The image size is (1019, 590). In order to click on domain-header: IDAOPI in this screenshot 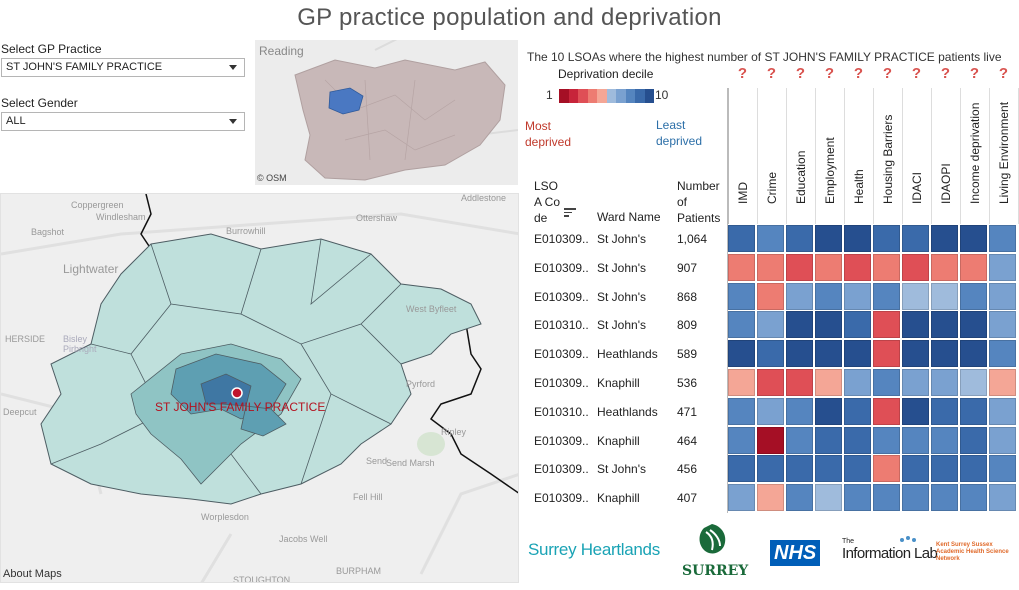, I will do `click(946, 156)`.